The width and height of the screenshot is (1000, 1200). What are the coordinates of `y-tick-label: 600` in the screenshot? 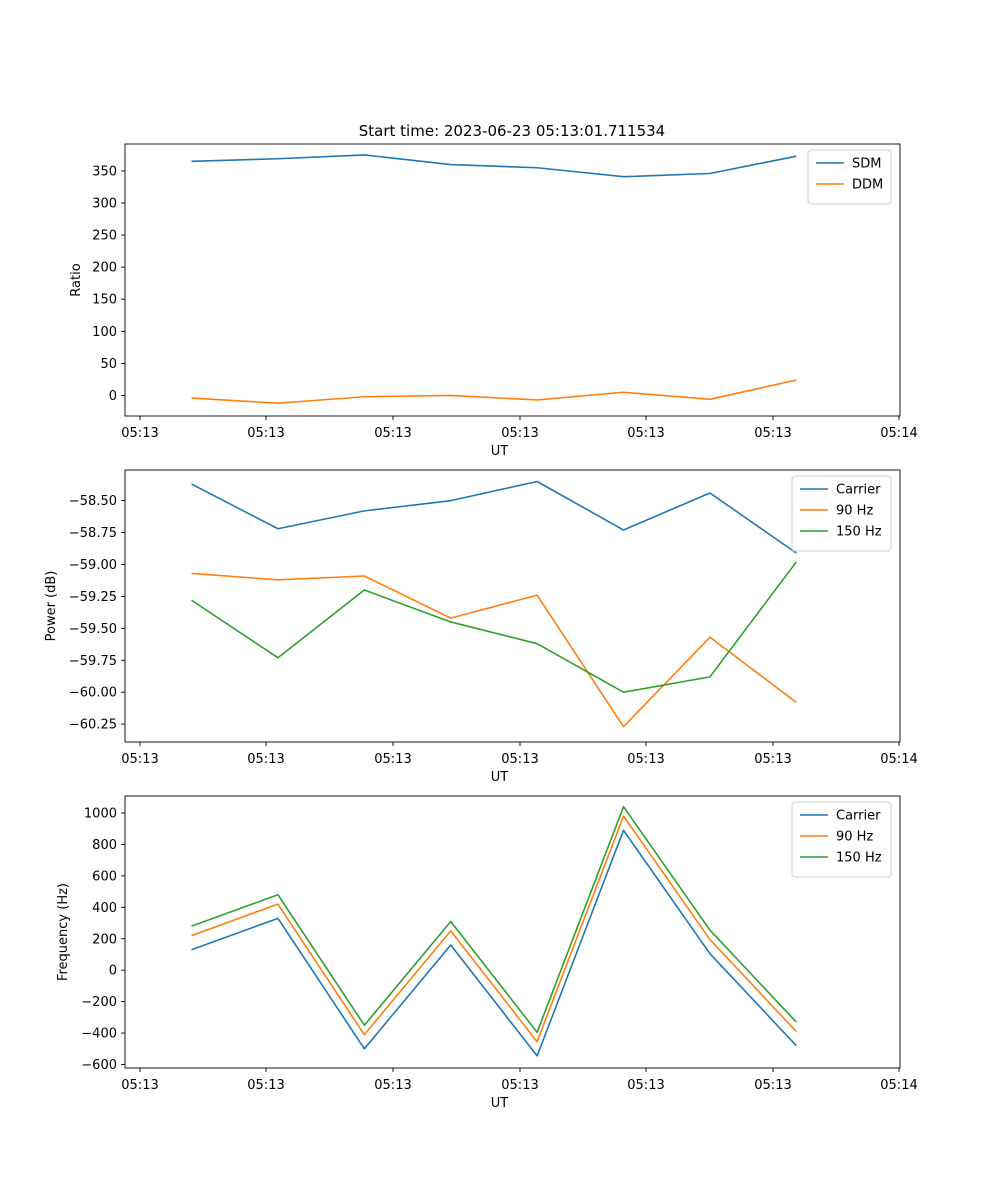 It's located at (104, 876).